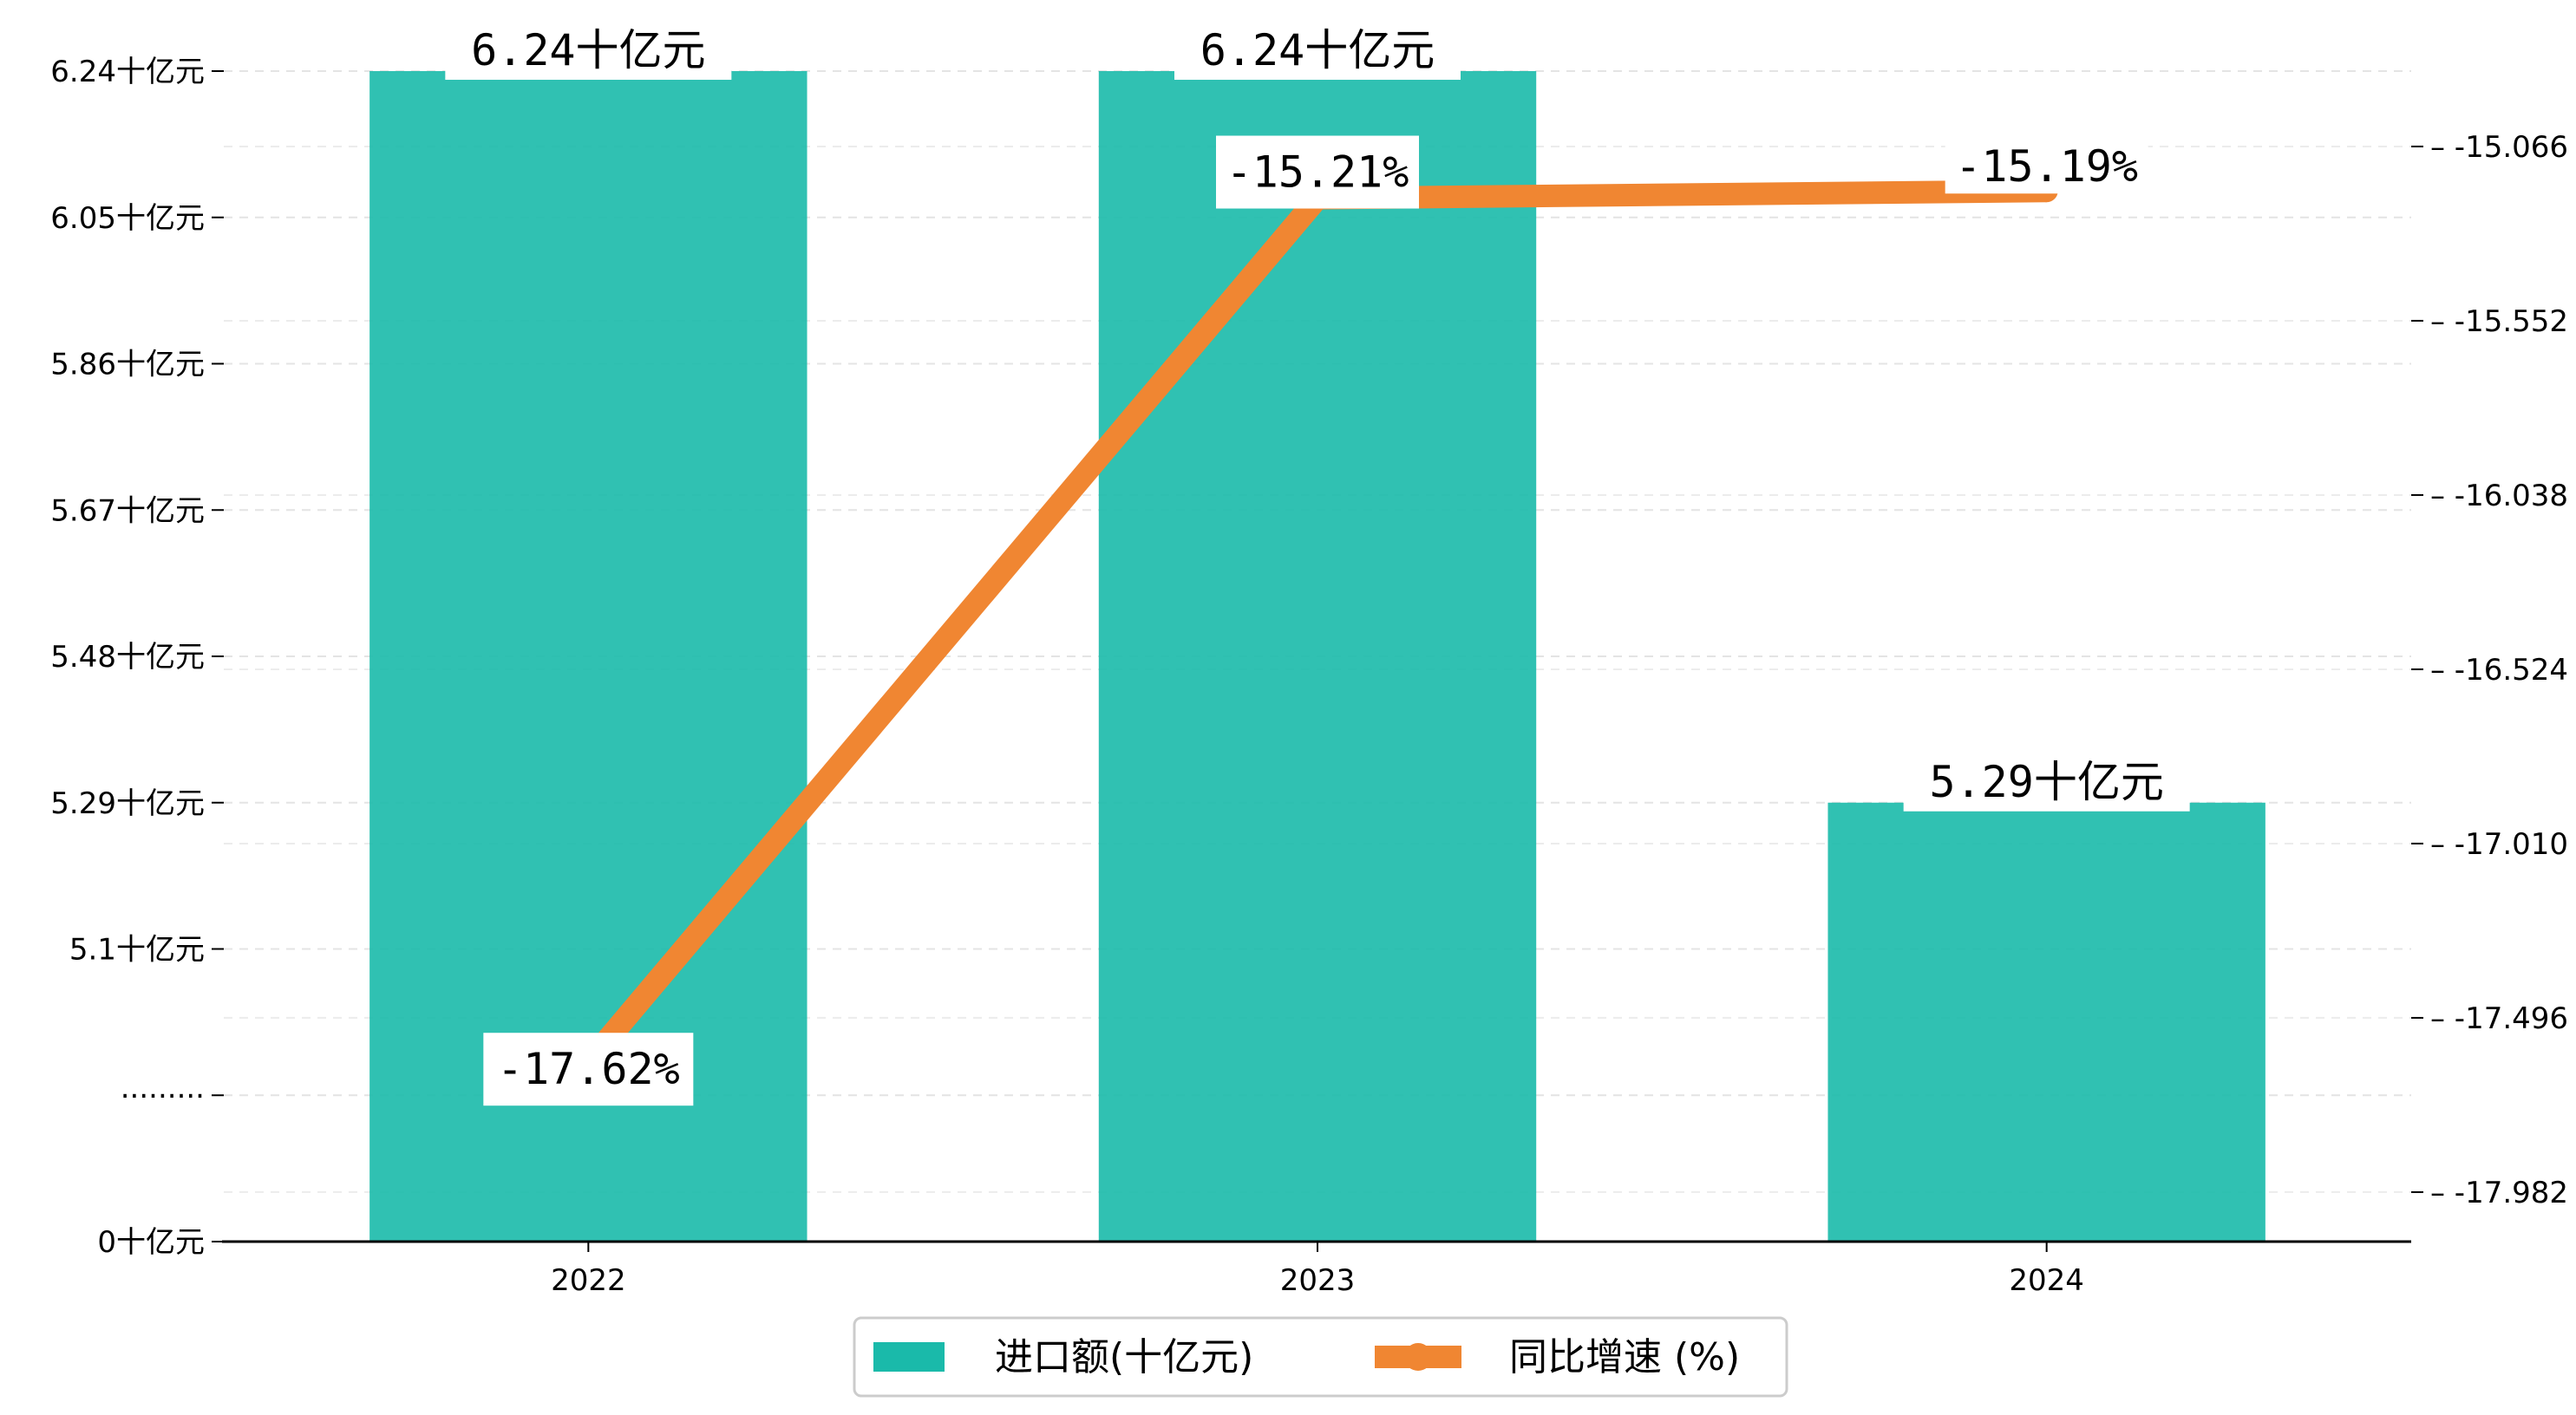 This screenshot has height=1415, width=2576. Describe the element at coordinates (163, 1096) in the screenshot. I see `left-axis-tick-label: ·········` at that location.